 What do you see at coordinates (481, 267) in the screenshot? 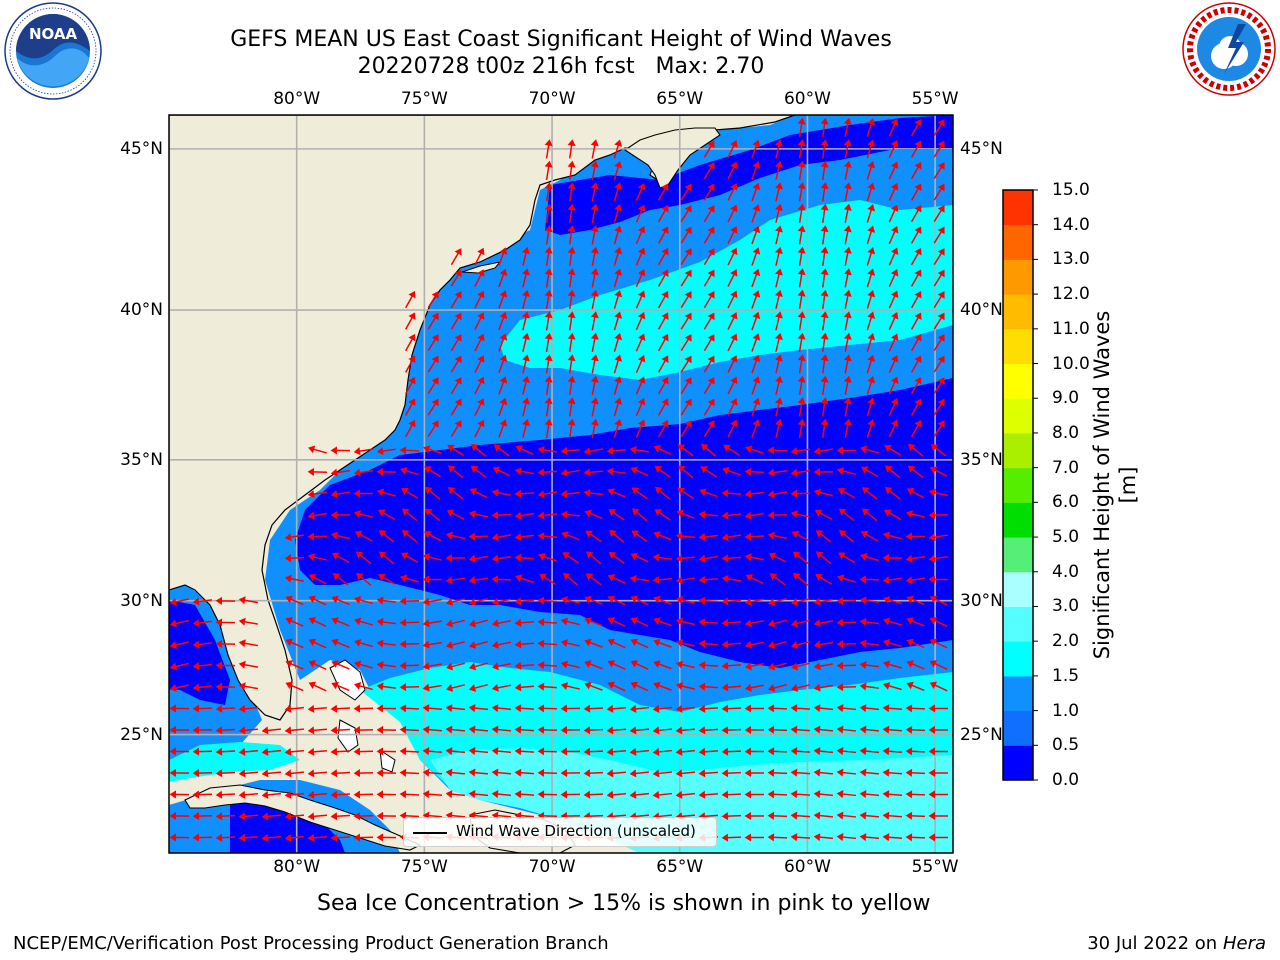
I see `long-island` at bounding box center [481, 267].